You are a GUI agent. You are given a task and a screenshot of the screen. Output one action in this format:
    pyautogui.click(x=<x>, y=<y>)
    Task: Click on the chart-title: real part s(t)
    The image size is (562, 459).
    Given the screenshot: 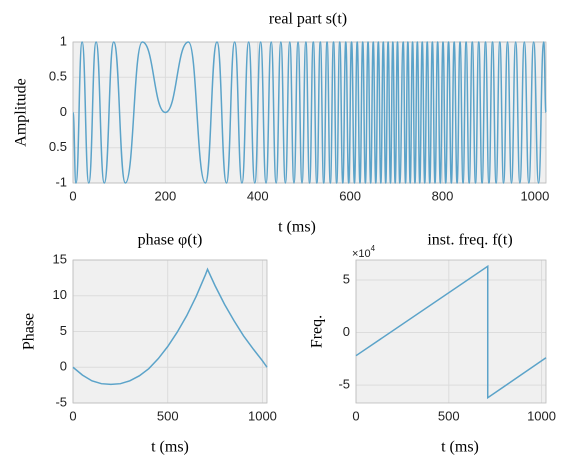 What is the action you would take?
    pyautogui.click(x=308, y=19)
    